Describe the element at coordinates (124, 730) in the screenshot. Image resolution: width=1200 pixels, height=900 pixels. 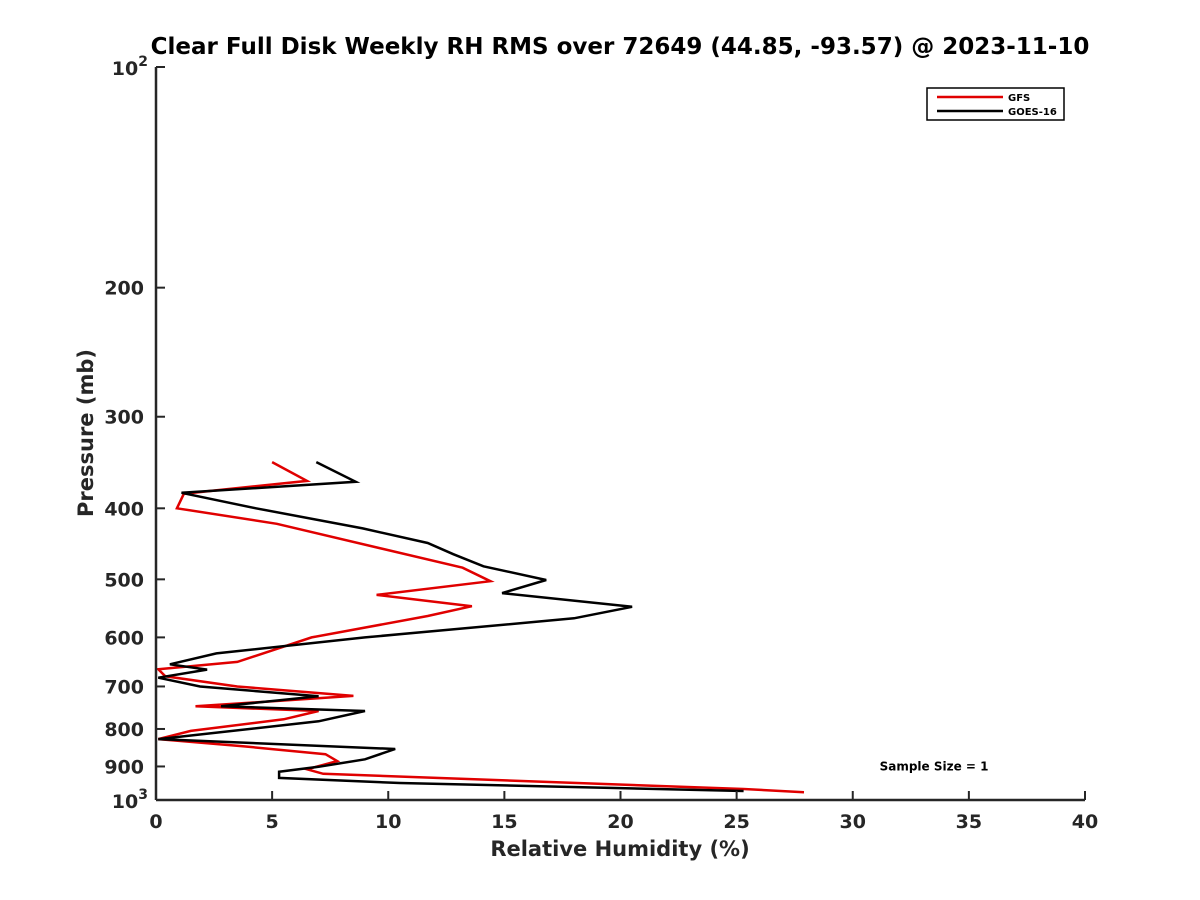
I see `y-tick-label: 800` at that location.